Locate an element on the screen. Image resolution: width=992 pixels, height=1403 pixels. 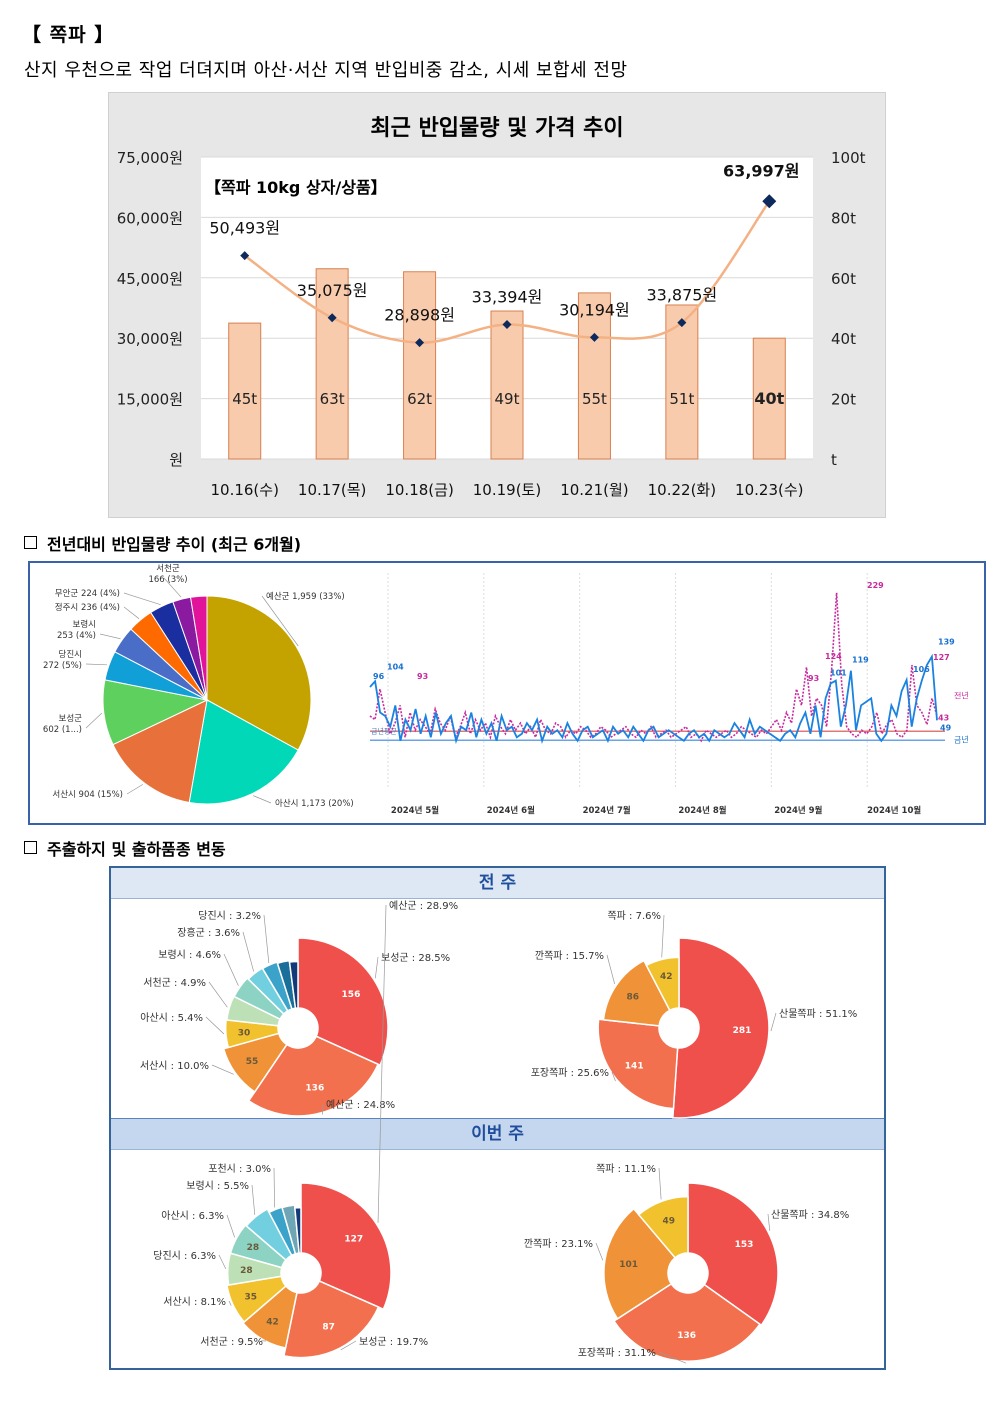
data-label: 124 is located at coordinates (833, 656).